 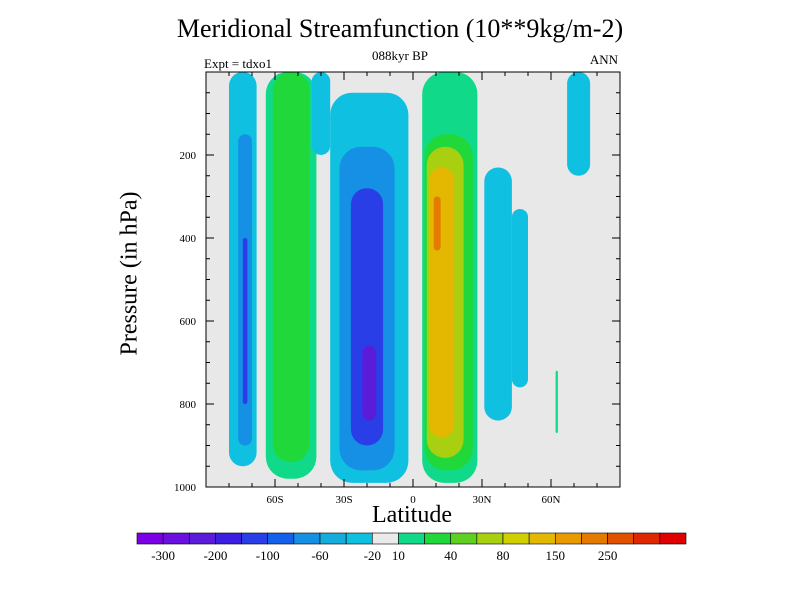 I want to click on x-tick-label: 60N, so click(x=551, y=500).